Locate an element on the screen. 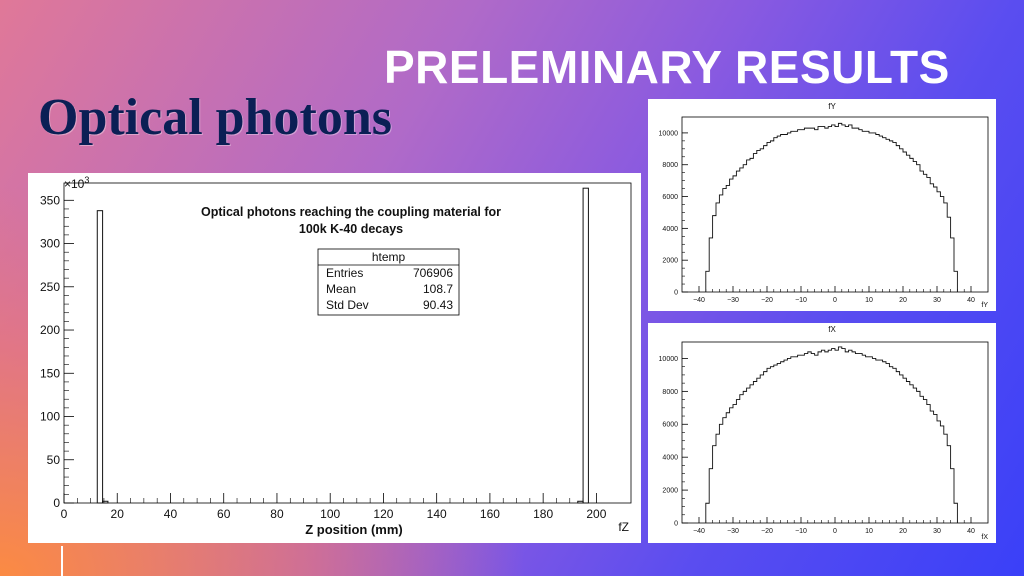 Image resolution: width=1024 pixels, height=576 pixels. x-tick-label: 20 is located at coordinates (903, 300).